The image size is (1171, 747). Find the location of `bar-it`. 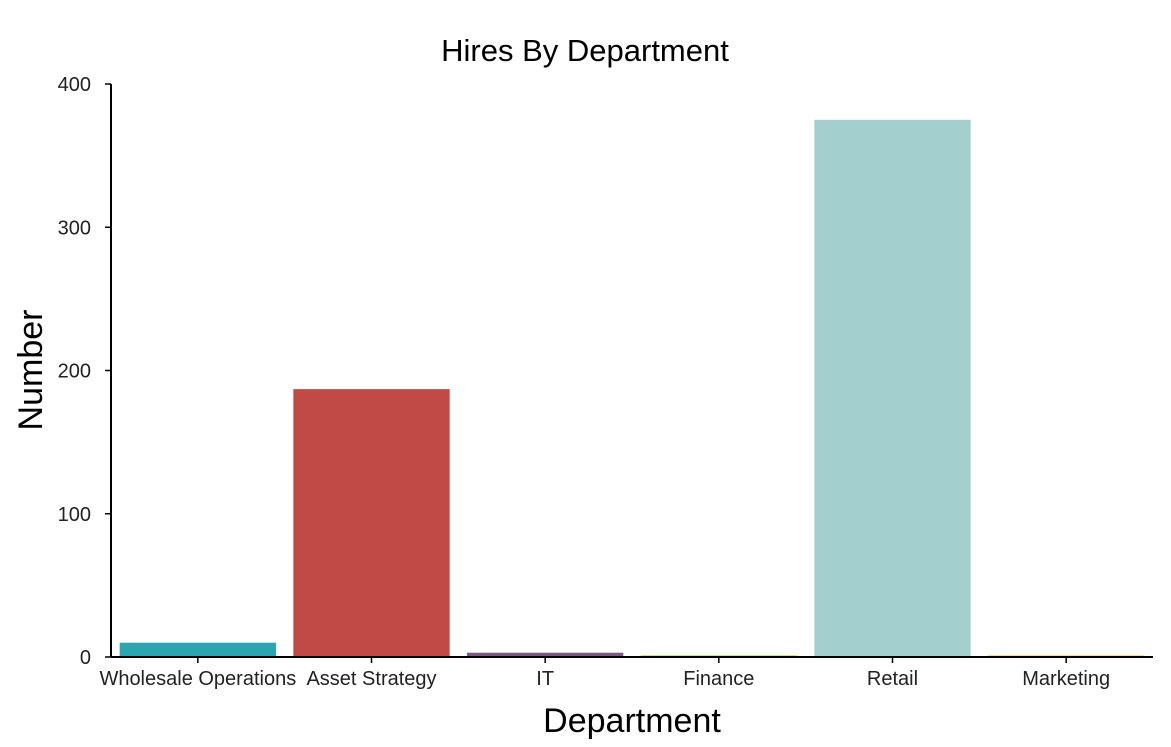

bar-it is located at coordinates (545, 654).